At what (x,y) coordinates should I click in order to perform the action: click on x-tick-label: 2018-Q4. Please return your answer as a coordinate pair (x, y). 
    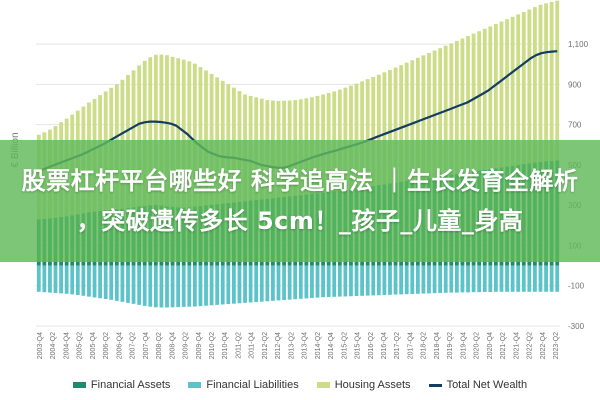
    Looking at the image, I should click on (437, 345).